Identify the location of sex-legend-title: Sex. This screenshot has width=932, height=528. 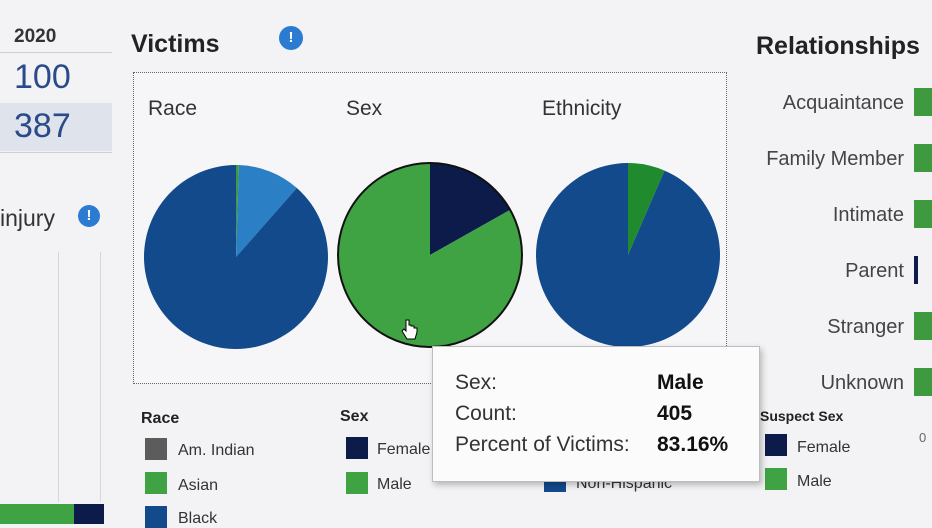
(354, 416).